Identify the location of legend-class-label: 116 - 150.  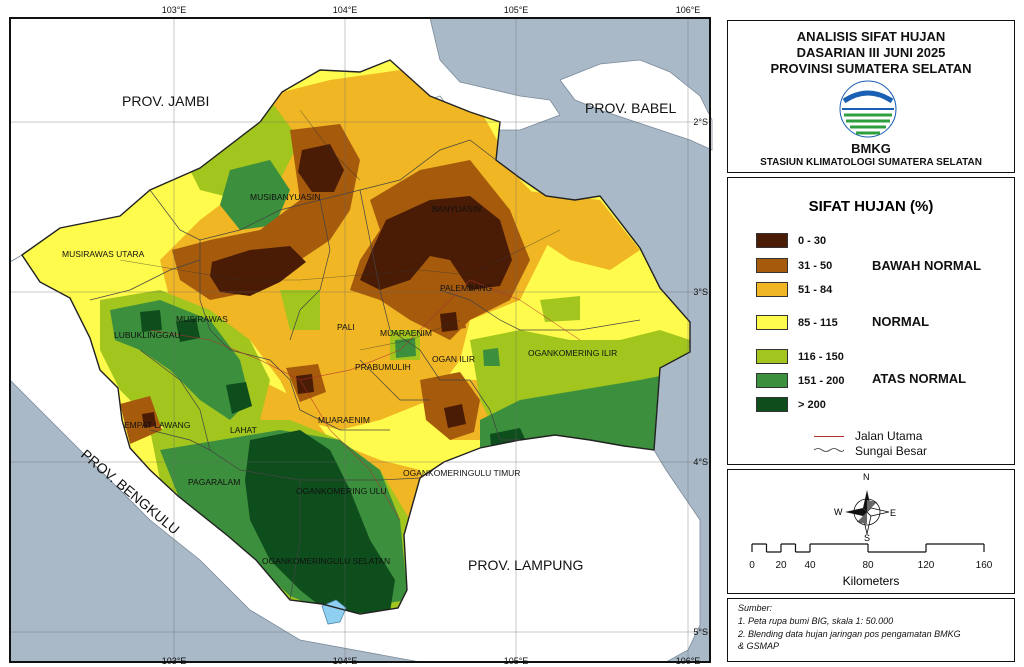
(821, 357).